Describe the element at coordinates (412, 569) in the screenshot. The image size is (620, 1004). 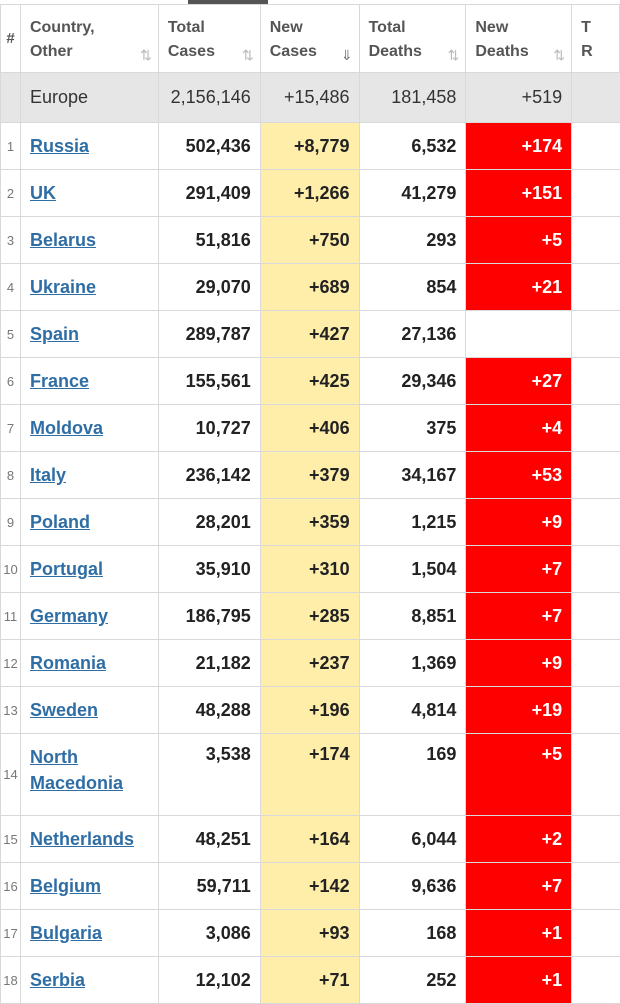
I see `total-deaths-cell: 1,504` at that location.